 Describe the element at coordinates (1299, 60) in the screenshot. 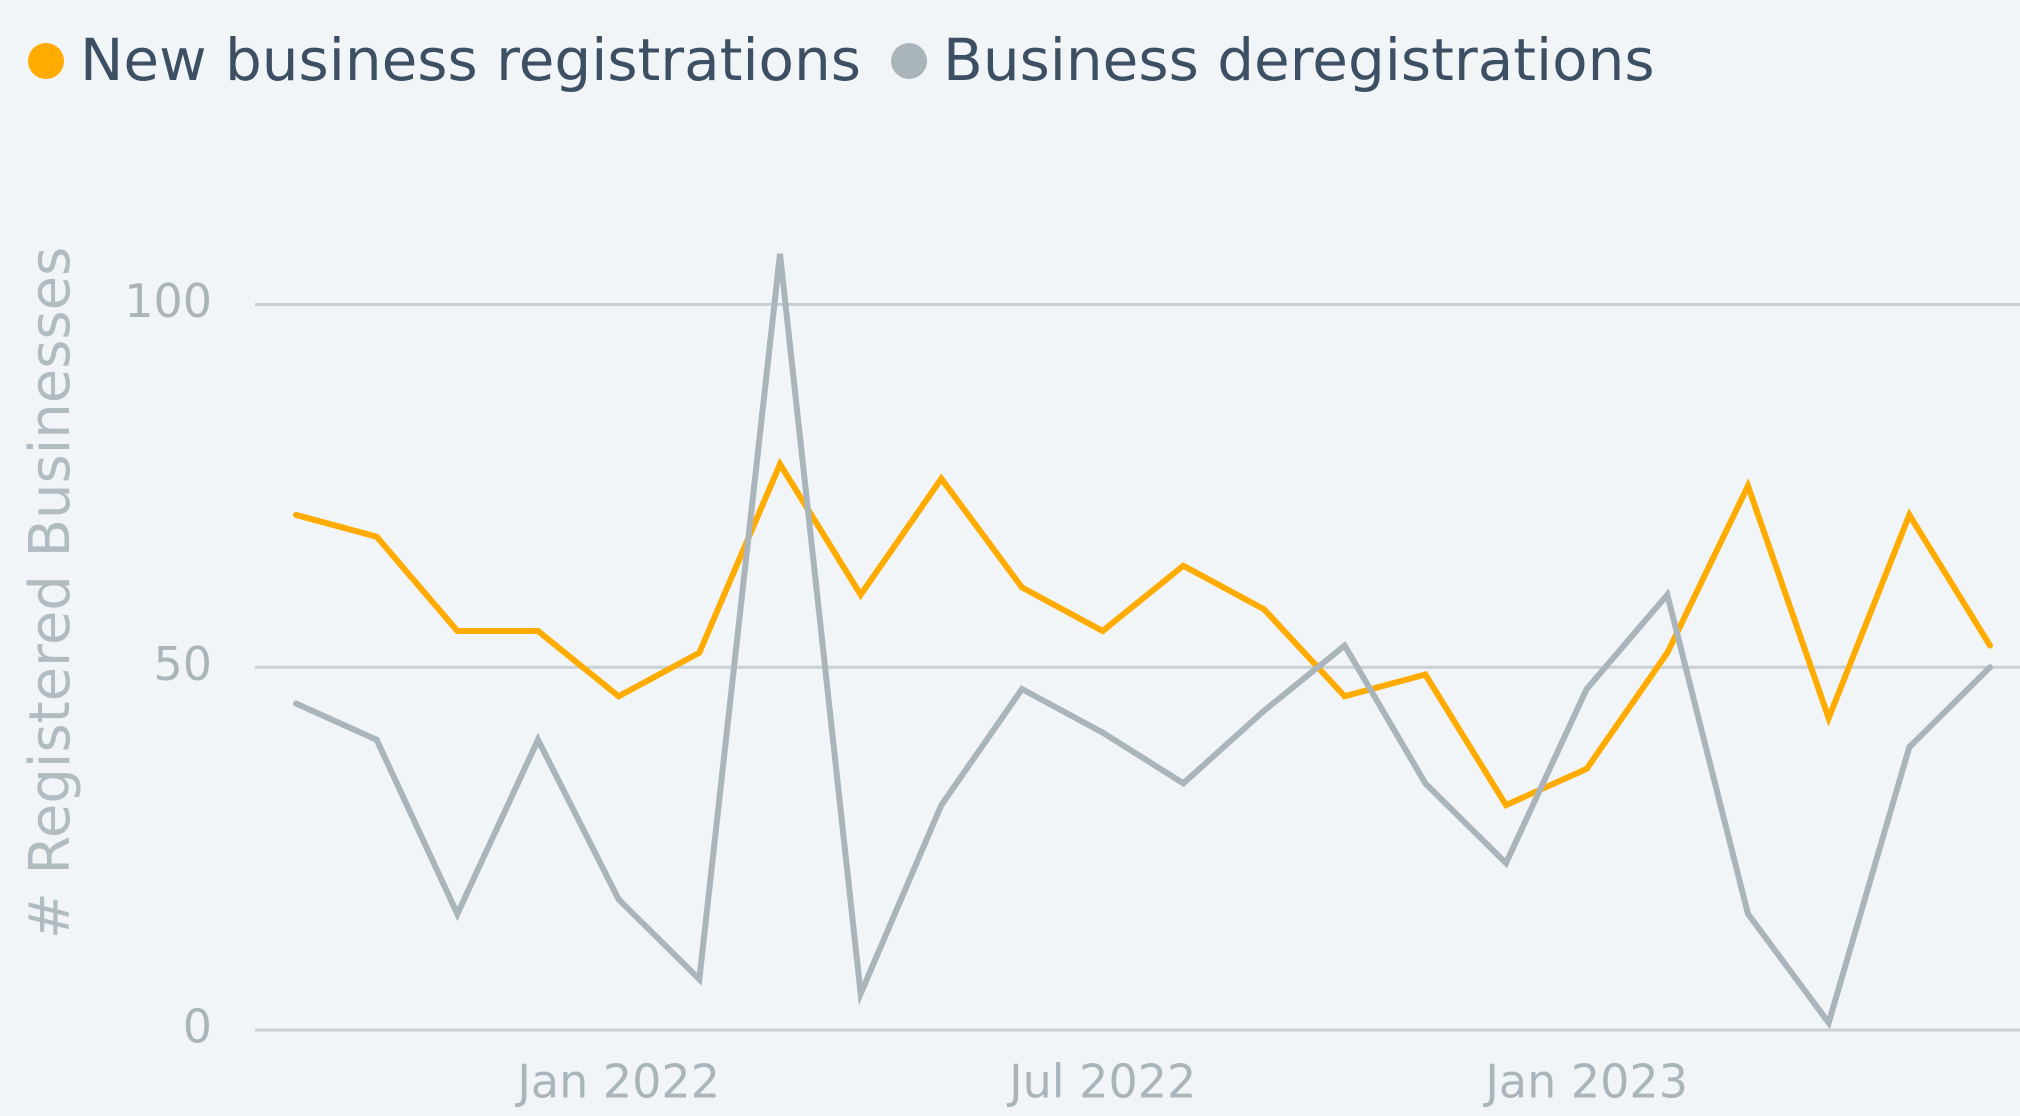

I see `legend-label: Business deregistrations` at that location.